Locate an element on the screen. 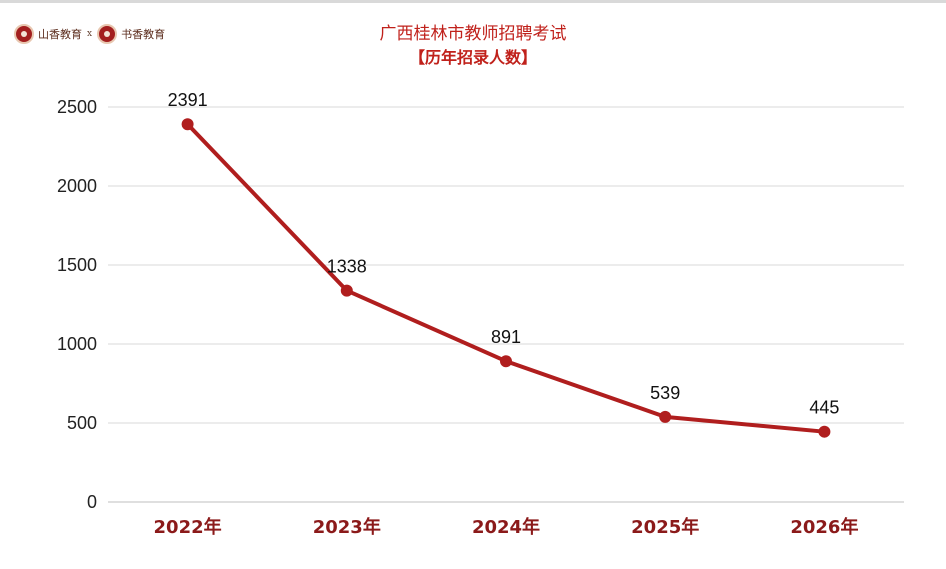  data-label: 891 is located at coordinates (506, 337).